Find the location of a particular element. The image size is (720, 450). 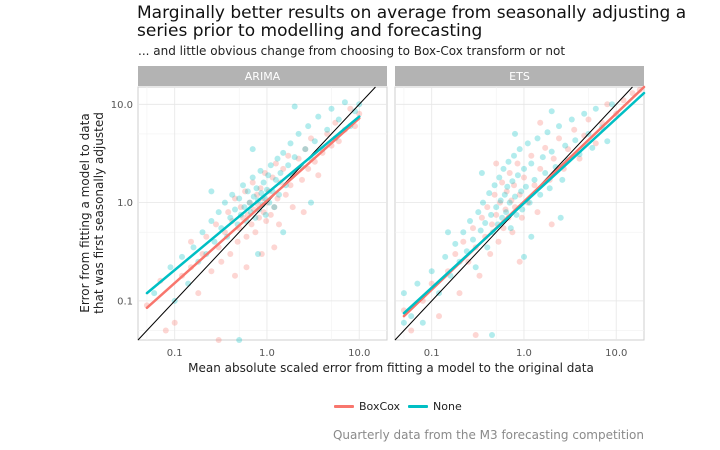

y-tick-label: 0.1 is located at coordinates (125, 301).